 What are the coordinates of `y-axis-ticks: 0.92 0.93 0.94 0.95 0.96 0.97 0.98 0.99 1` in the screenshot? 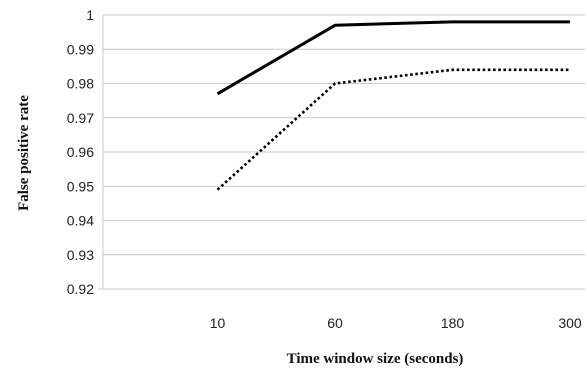 It's located at (80, 152).